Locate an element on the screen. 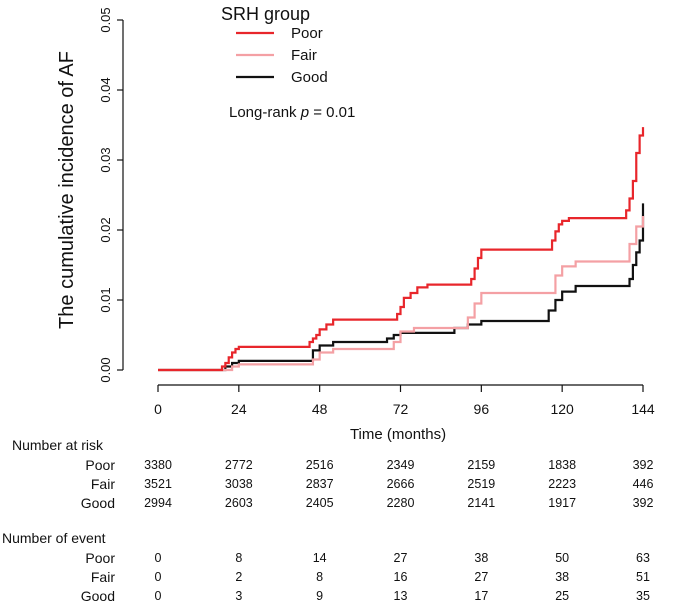 This screenshot has height=611, width=685. x-tick-label: 120 is located at coordinates (562, 409).